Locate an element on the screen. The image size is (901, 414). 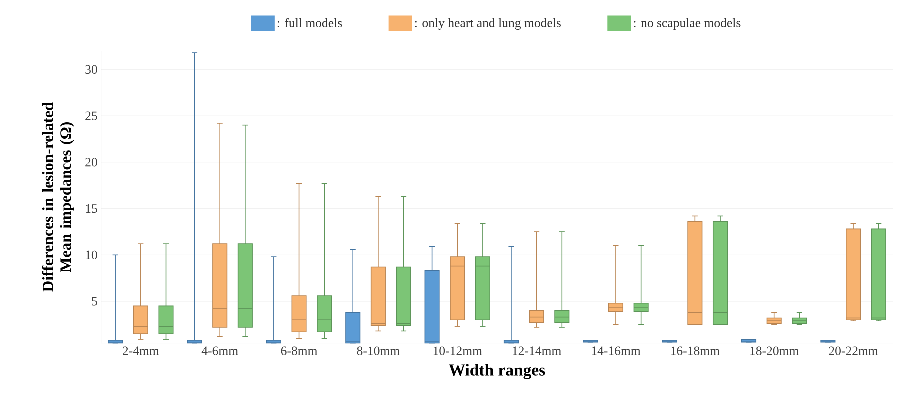
x-tick-label: 14-16mm is located at coordinates (616, 351).